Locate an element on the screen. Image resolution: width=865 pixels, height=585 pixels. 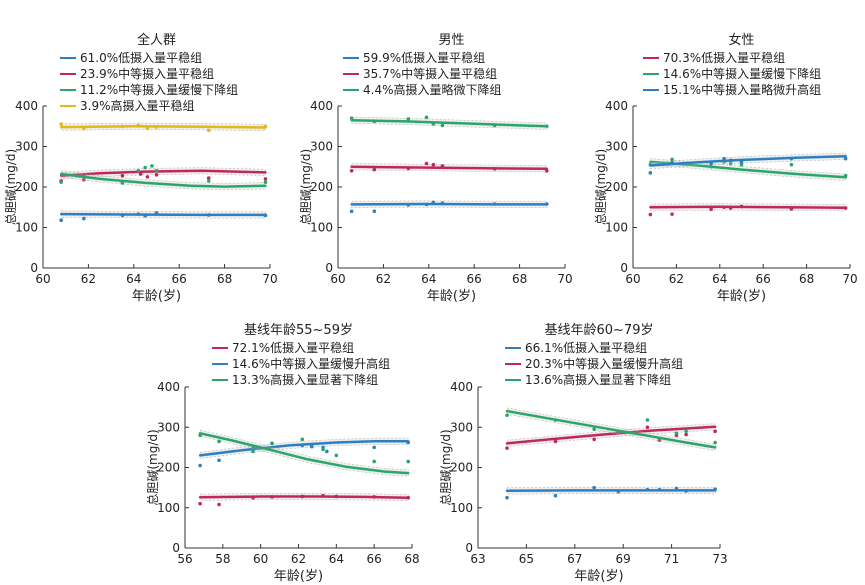
x-tick-label: 63 is located at coordinates (477, 559).